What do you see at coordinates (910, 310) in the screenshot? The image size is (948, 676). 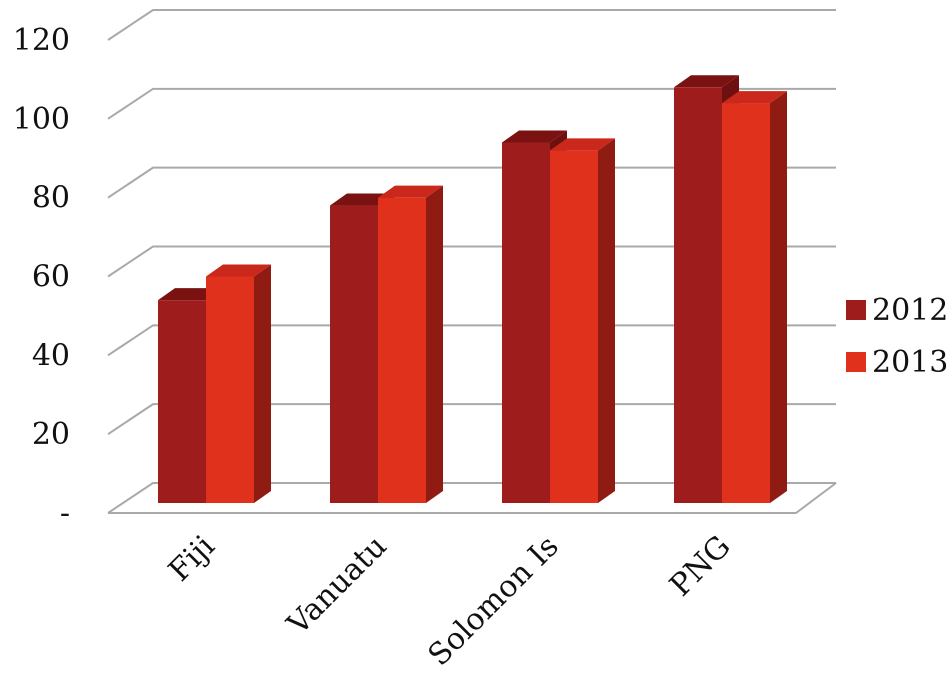 I see `legend-label: 2012` at bounding box center [910, 310].